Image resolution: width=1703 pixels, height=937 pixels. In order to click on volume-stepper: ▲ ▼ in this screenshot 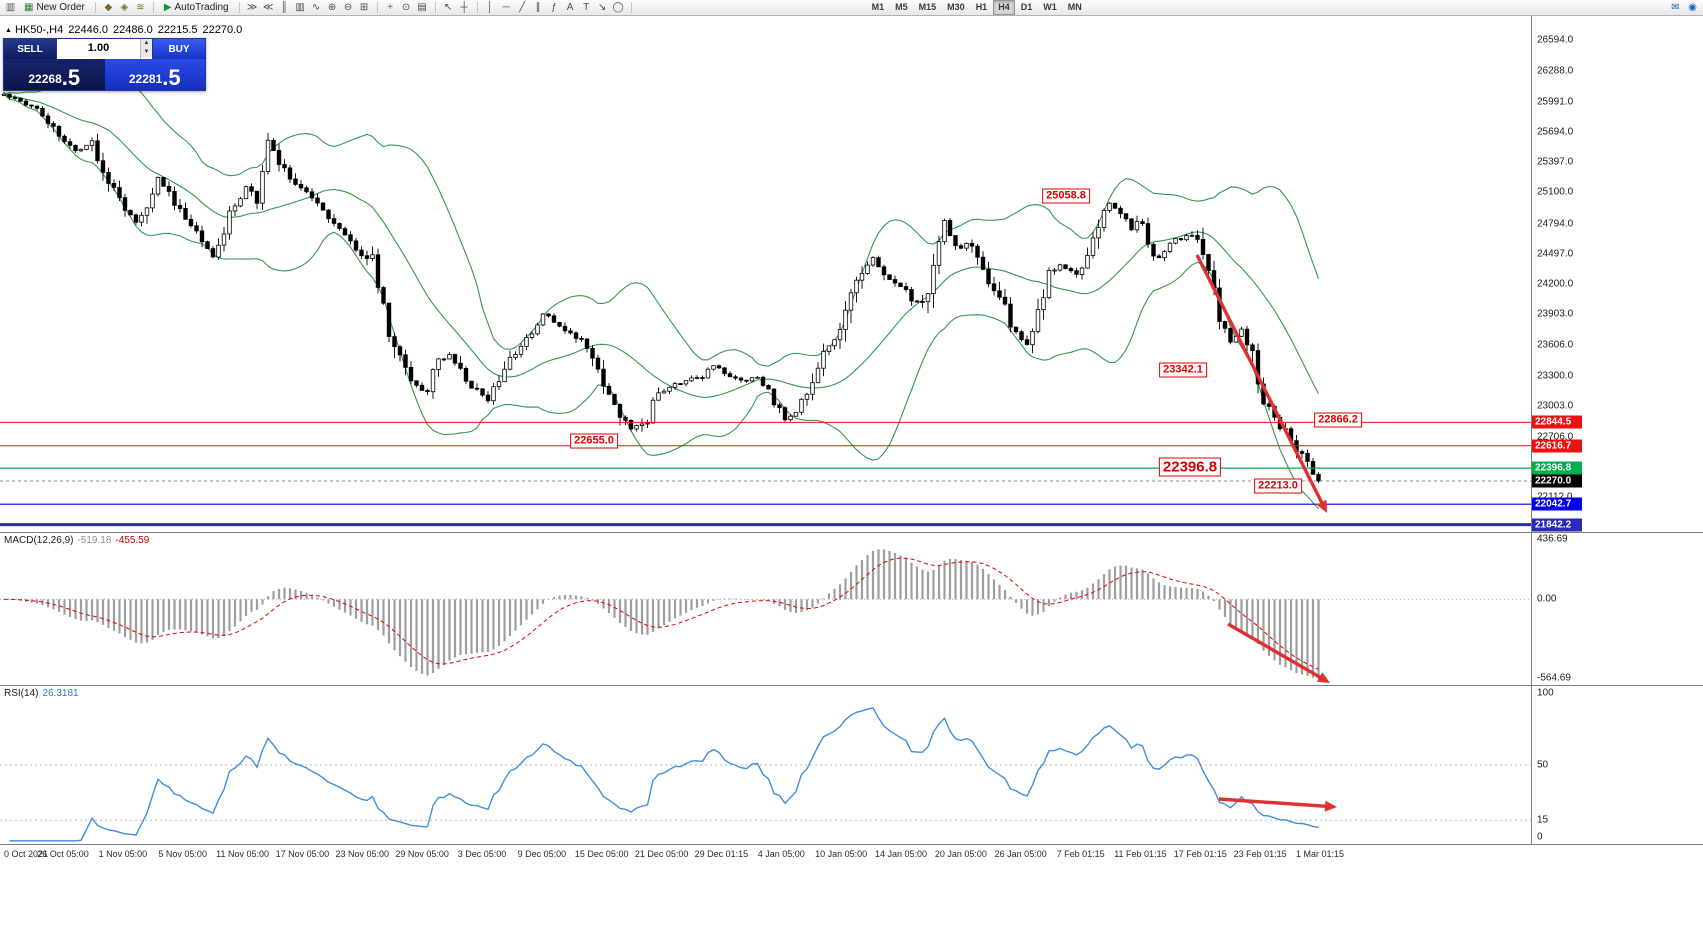, I will do `click(146, 49)`.